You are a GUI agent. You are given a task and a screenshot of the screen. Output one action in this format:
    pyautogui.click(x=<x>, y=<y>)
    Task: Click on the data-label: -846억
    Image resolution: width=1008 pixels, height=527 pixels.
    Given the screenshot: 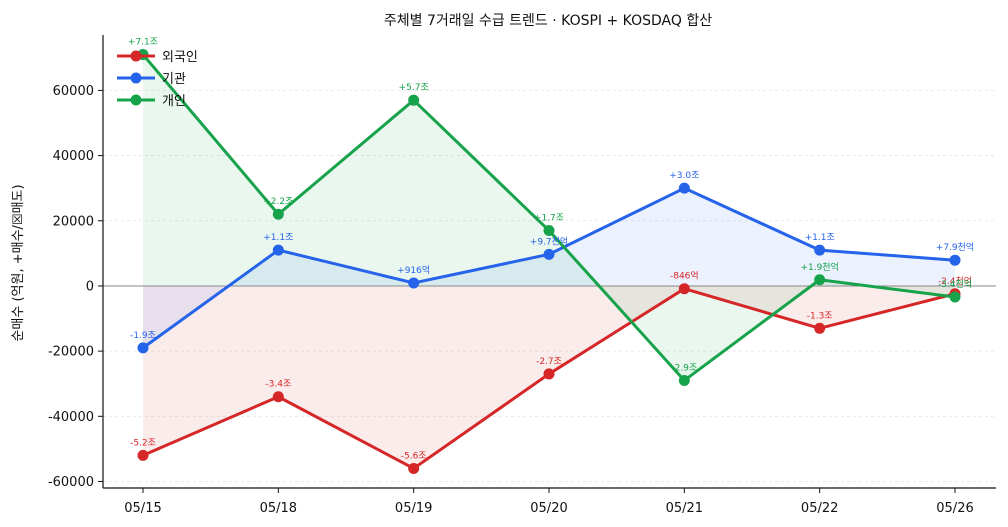 What is the action you would take?
    pyautogui.click(x=684, y=276)
    